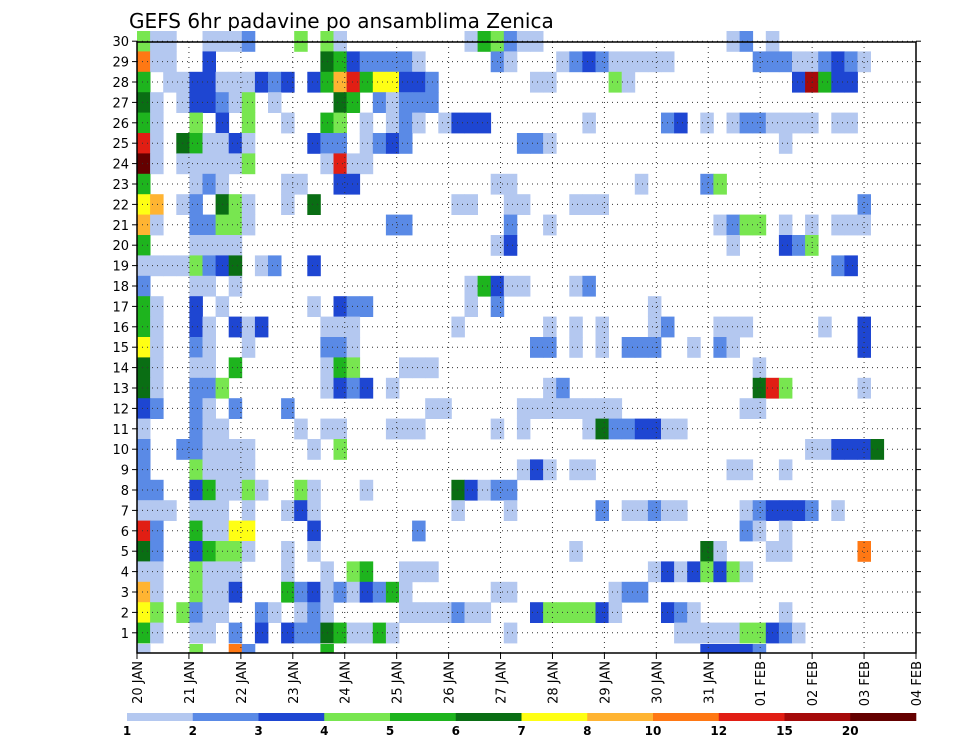 The image size is (960, 742). What do you see at coordinates (324, 731) in the screenshot?
I see `colorbar-label: 4` at bounding box center [324, 731].